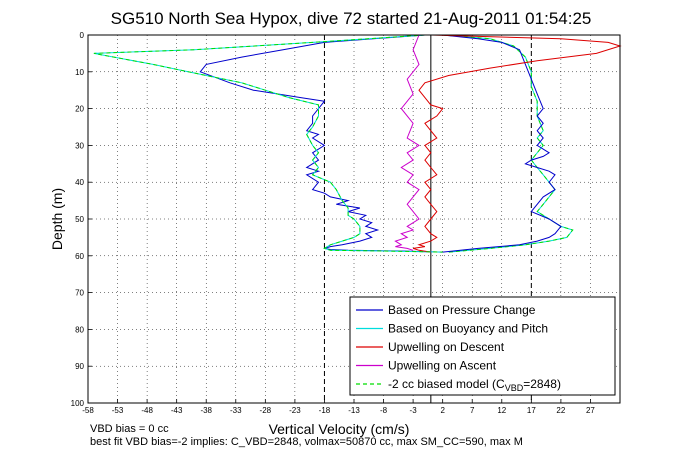  Describe the element at coordinates (206, 410) in the screenshot. I see `x-tick-label: -38` at that location.